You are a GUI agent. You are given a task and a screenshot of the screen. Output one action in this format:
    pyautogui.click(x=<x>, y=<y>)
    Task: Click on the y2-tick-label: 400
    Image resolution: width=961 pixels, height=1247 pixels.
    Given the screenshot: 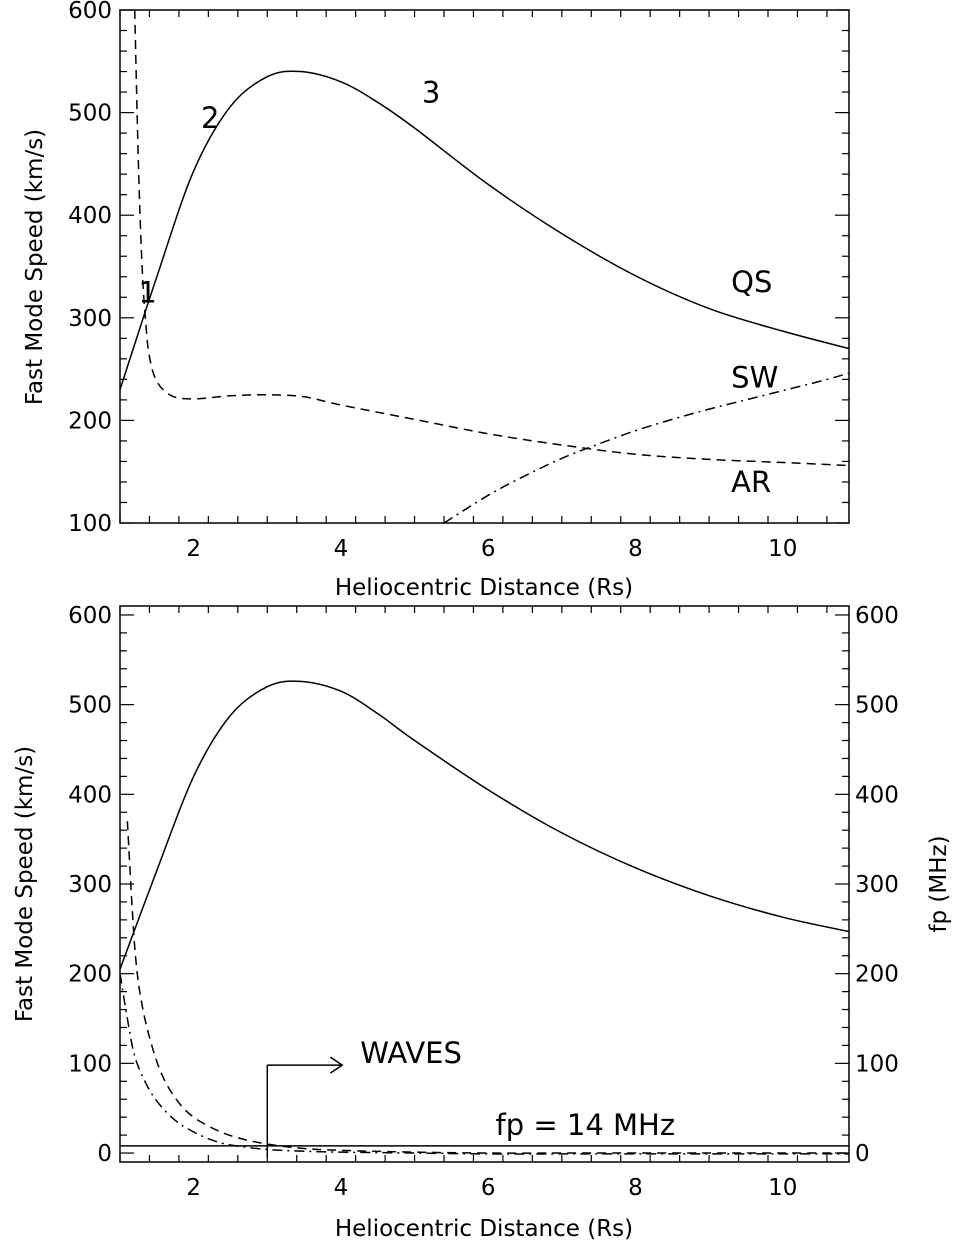 What is the action you would take?
    pyautogui.click(x=877, y=795)
    